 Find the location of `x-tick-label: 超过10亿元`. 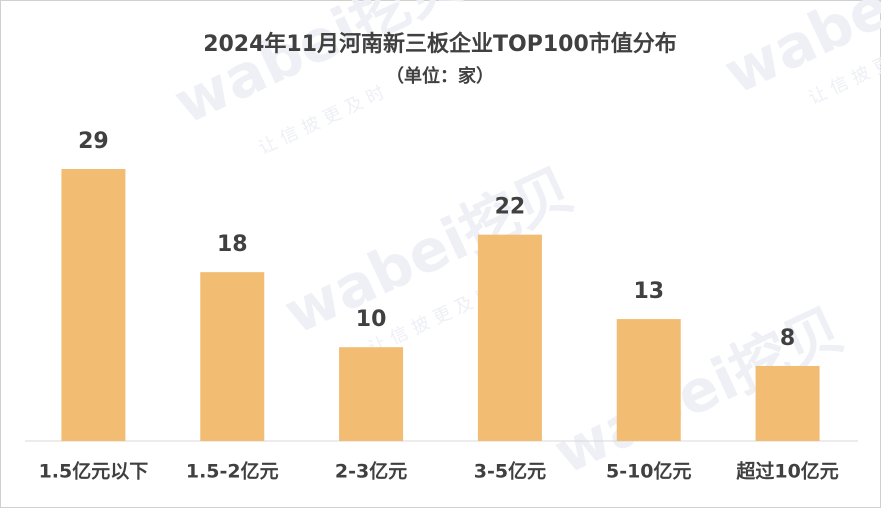

x-tick-label: 超过10亿元 is located at coordinates (786, 471).